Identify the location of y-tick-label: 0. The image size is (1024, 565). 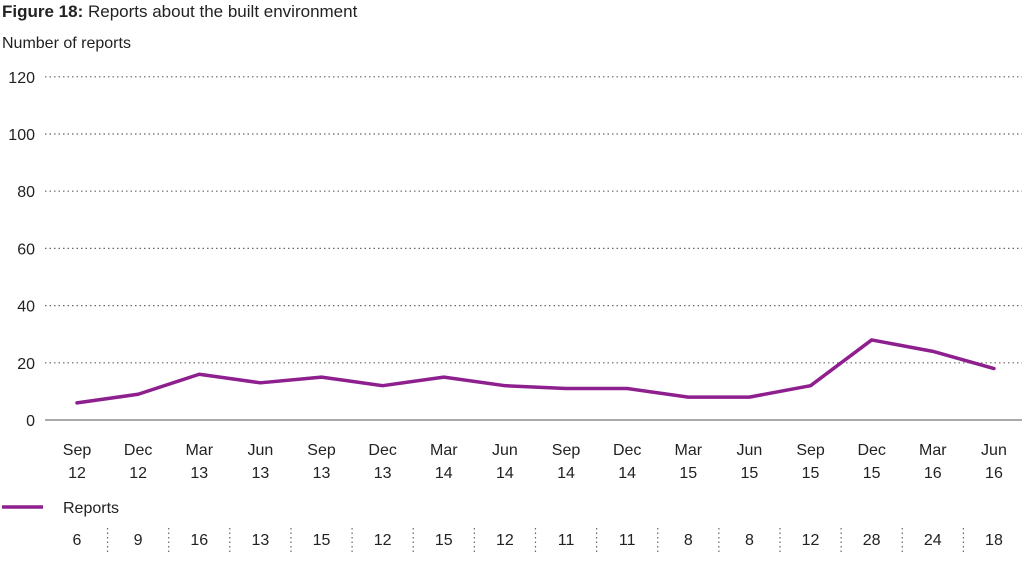
(30, 421).